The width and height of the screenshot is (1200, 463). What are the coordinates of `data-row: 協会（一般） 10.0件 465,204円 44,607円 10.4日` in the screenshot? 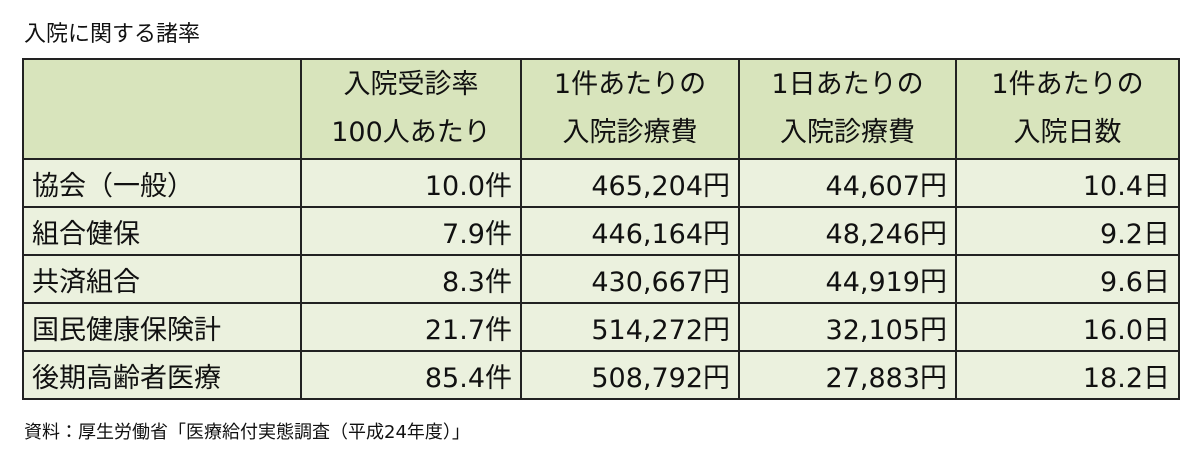 It's located at (601, 183).